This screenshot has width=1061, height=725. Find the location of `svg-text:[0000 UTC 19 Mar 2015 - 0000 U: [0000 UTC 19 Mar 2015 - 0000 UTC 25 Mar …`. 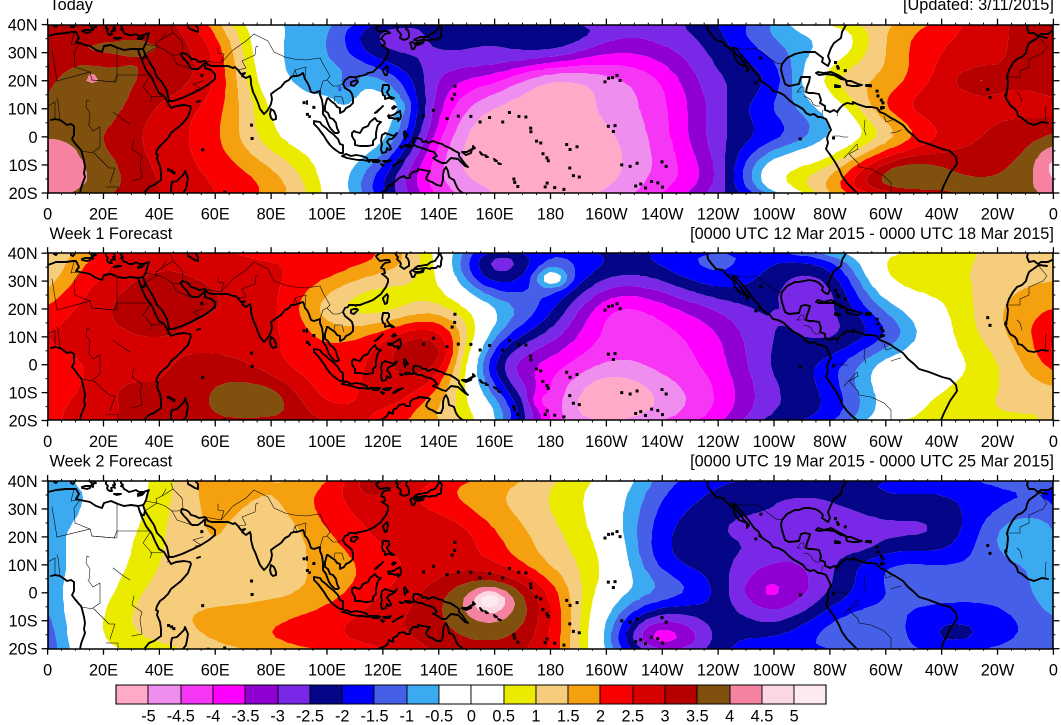

svg-text:[0000 UTC 19 Mar 2015 - 0000 U: [0000 UTC 19 Mar 2015 - 0000 UTC 25 Mar … is located at coordinates (872, 462).